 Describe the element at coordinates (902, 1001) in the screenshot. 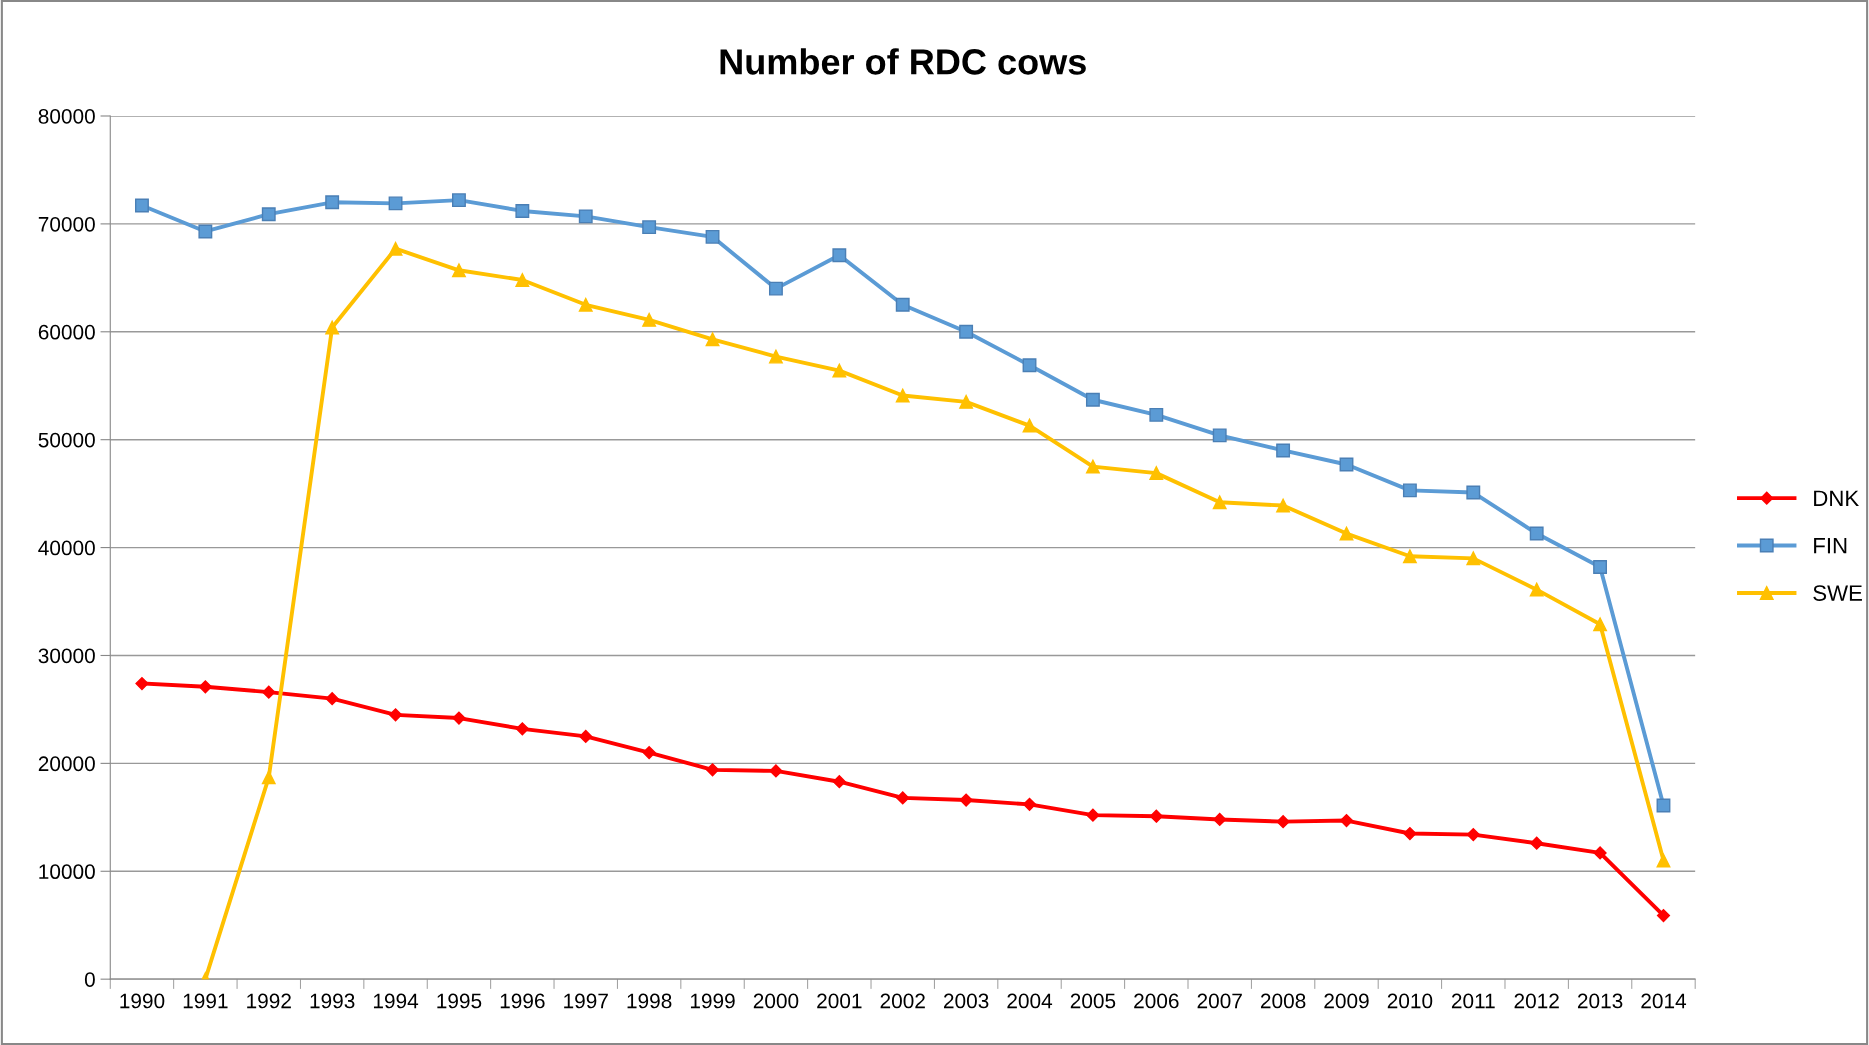

I see `x-tick-label: 2002` at that location.